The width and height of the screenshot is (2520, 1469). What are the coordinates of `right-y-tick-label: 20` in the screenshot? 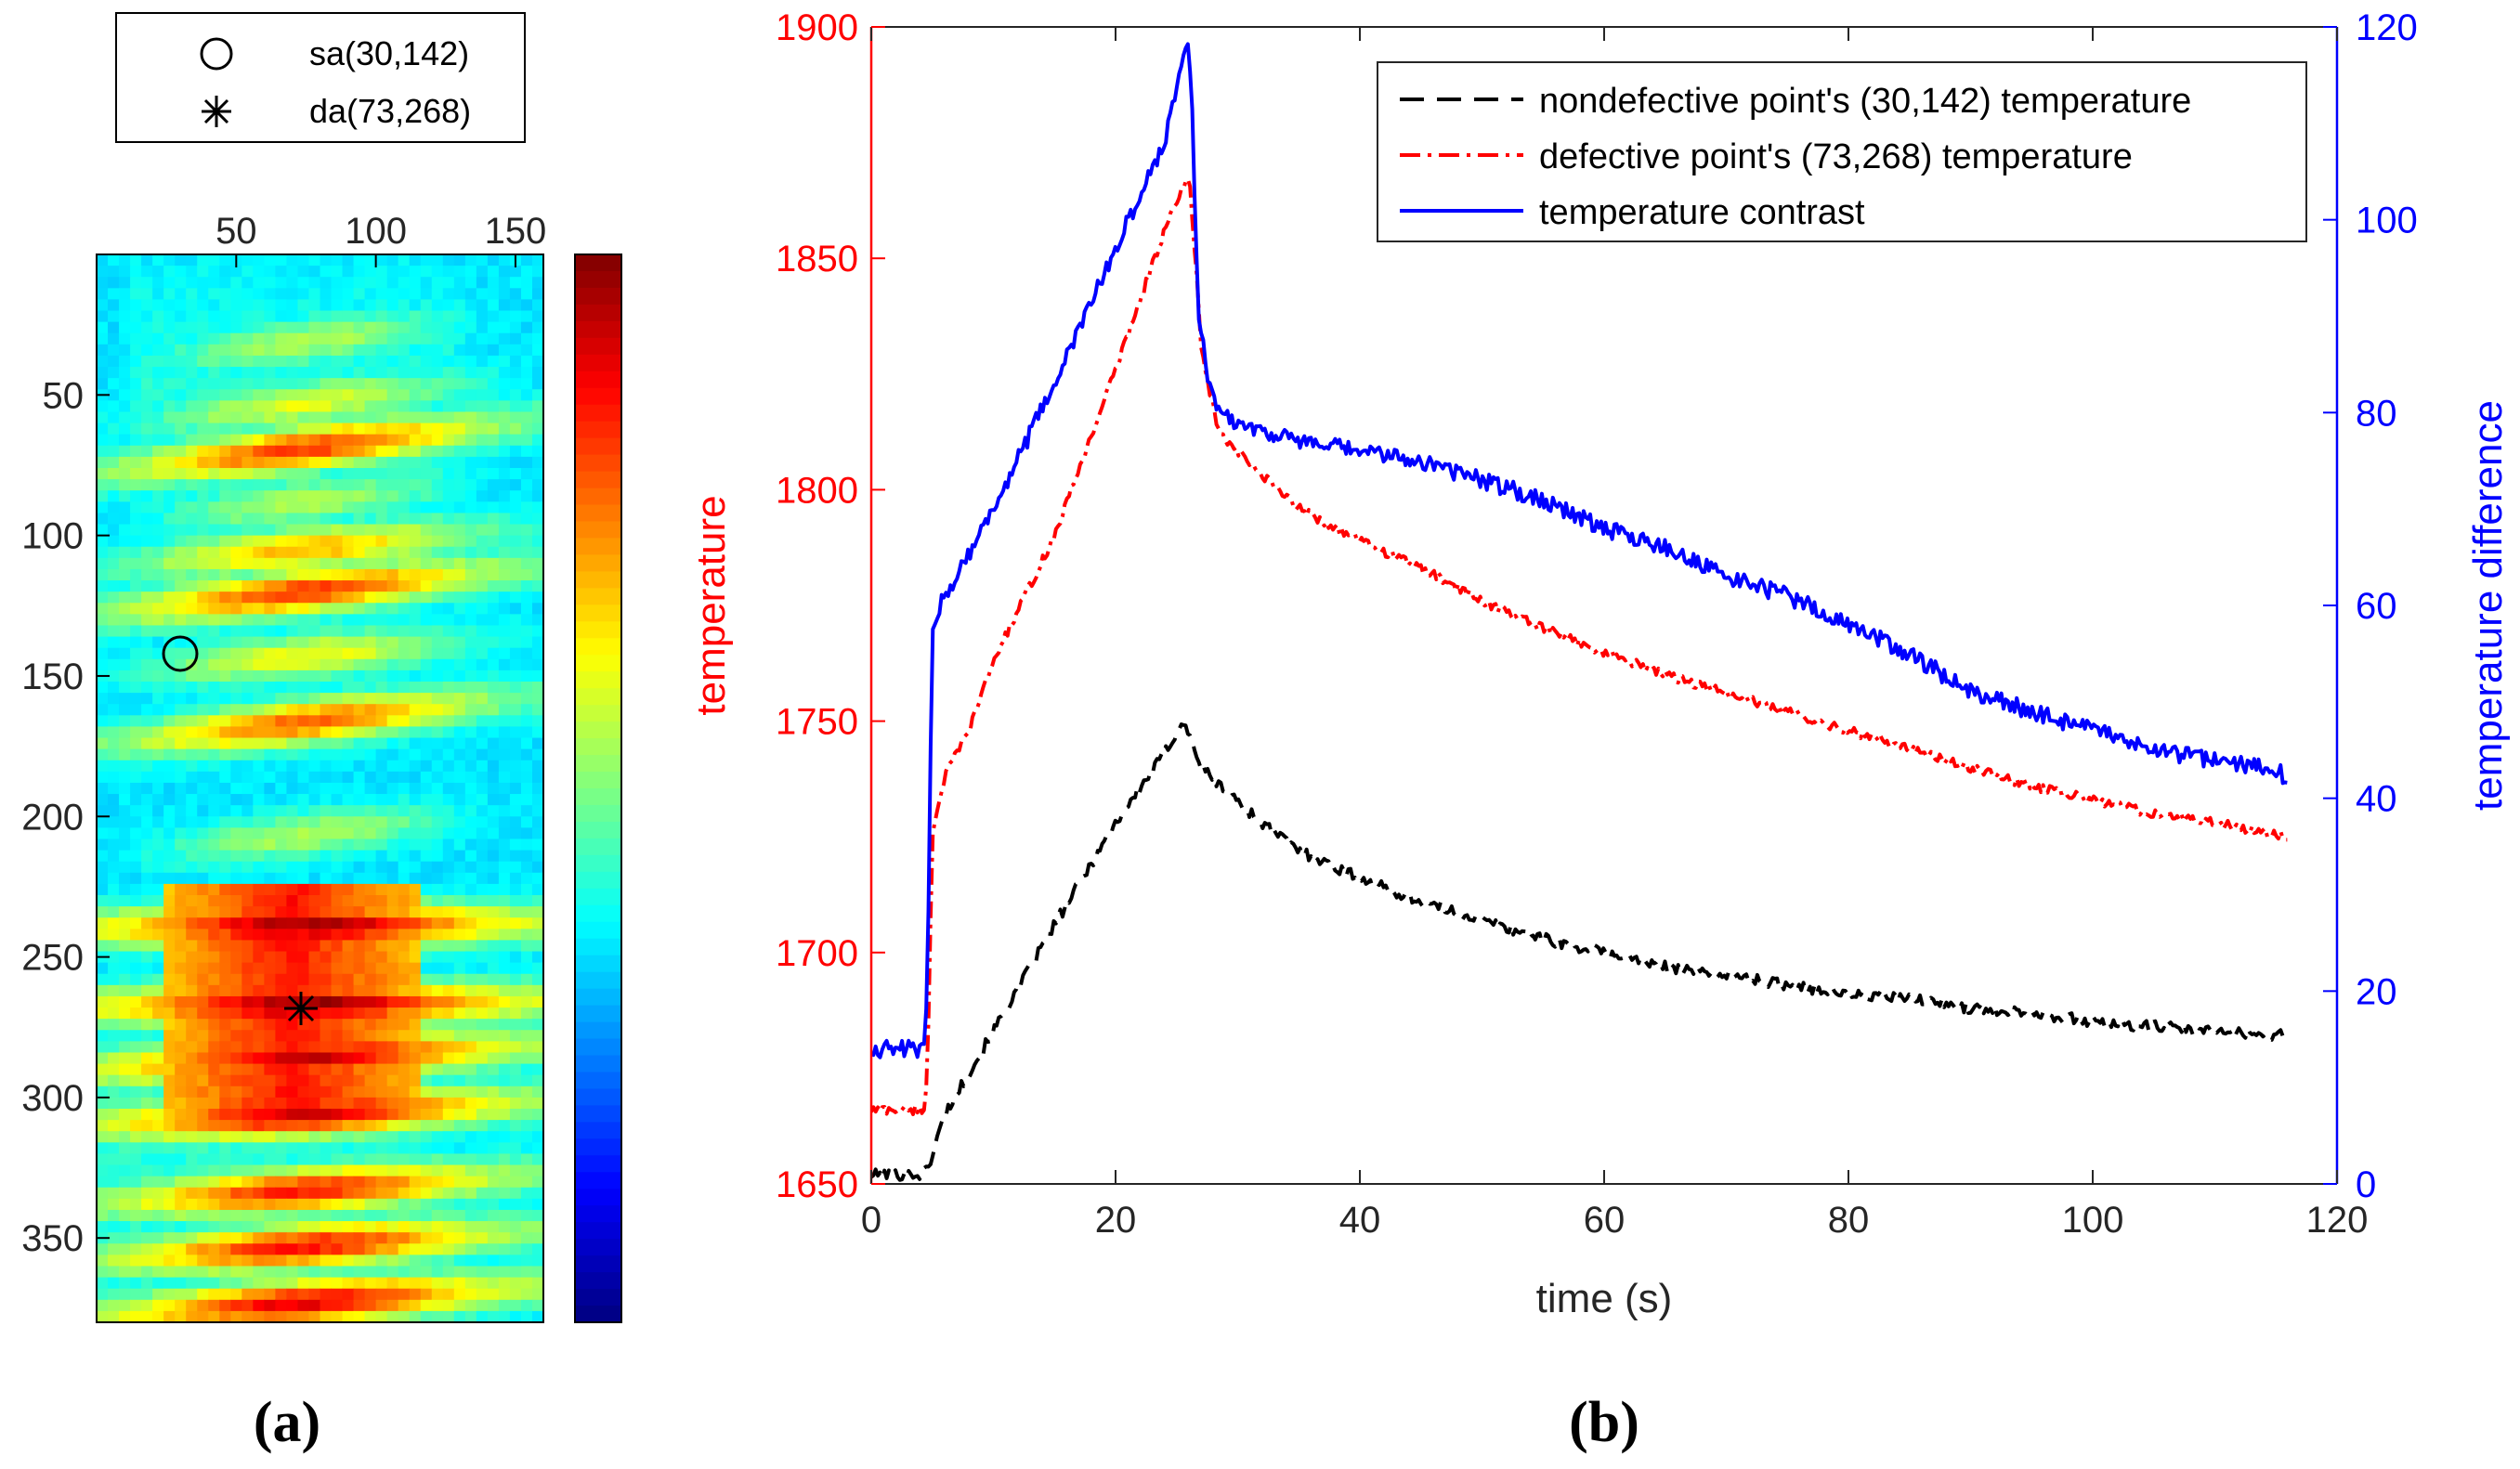 It's located at (2376, 991).